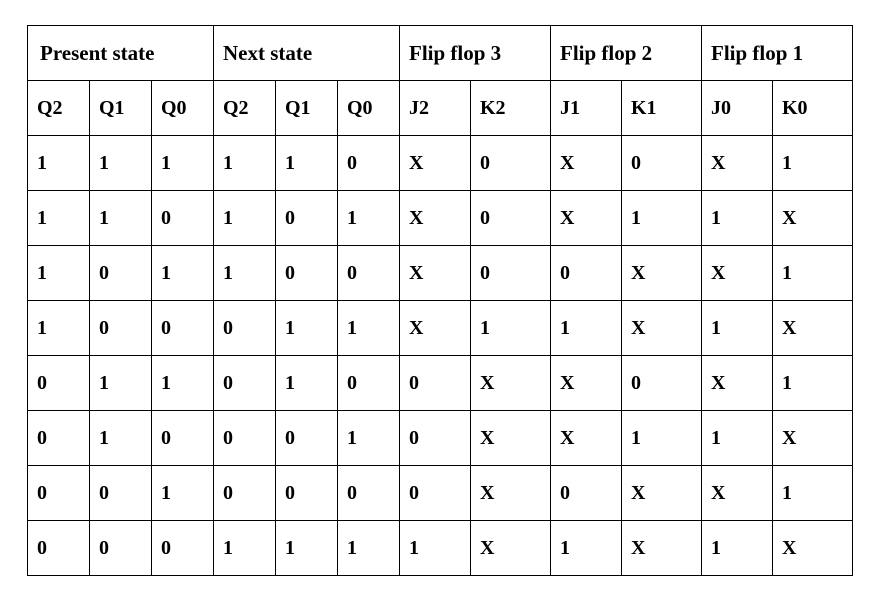 This screenshot has width=889, height=599. What do you see at coordinates (586, 108) in the screenshot?
I see `column-header-j1: J1` at bounding box center [586, 108].